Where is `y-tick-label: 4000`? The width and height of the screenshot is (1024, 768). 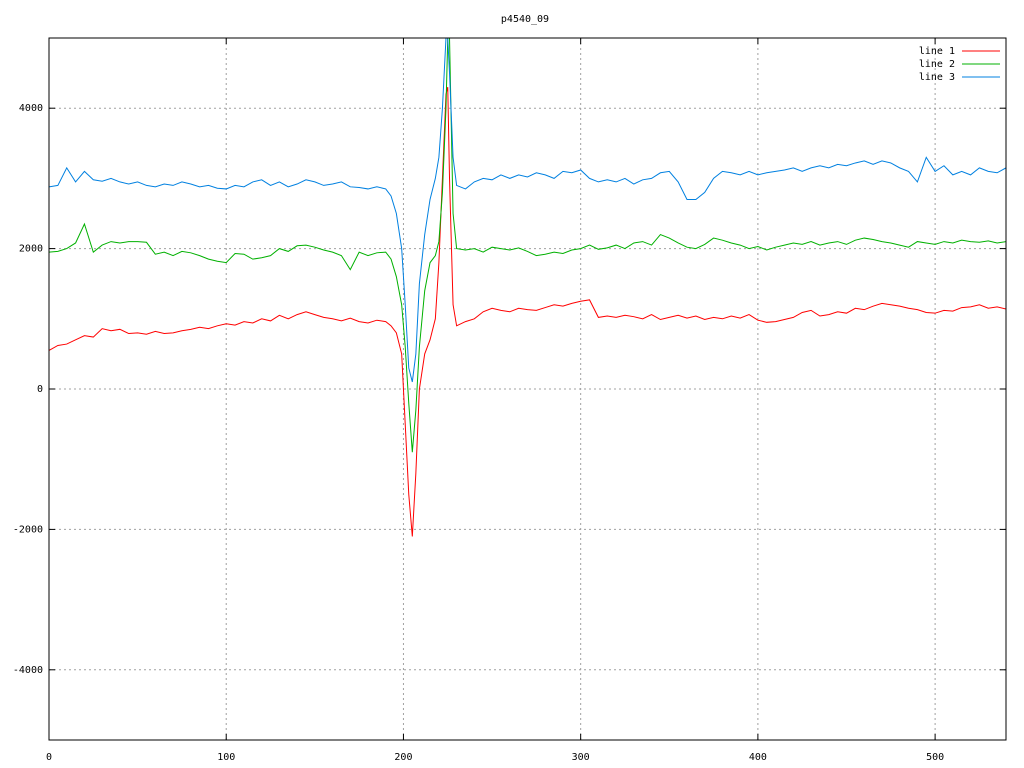
y-tick-label: 4000 is located at coordinates (31, 108).